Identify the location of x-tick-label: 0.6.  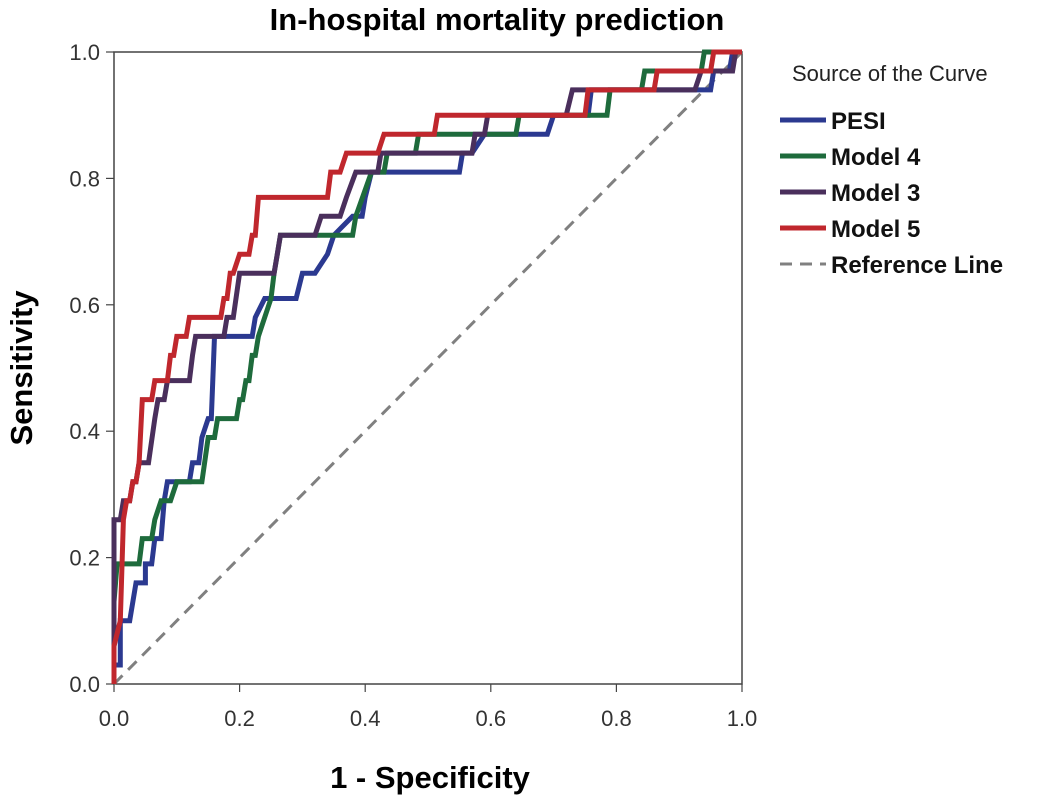
(491, 718).